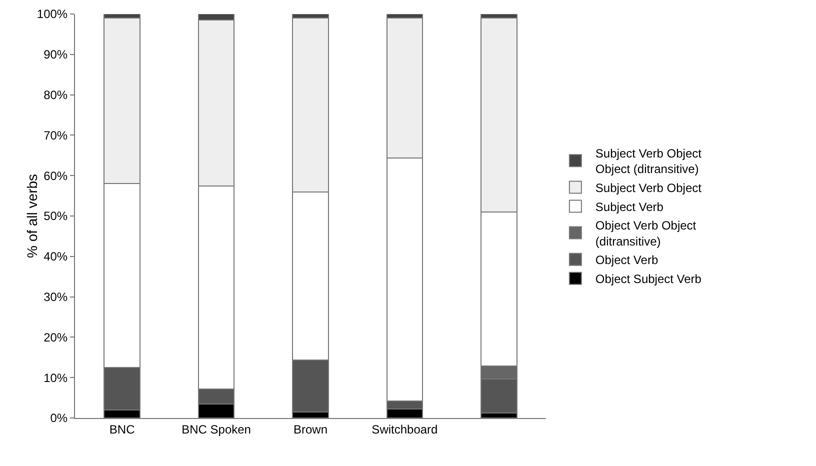 The height and width of the screenshot is (466, 816). I want to click on y-tick-label: 40%, so click(56, 257).